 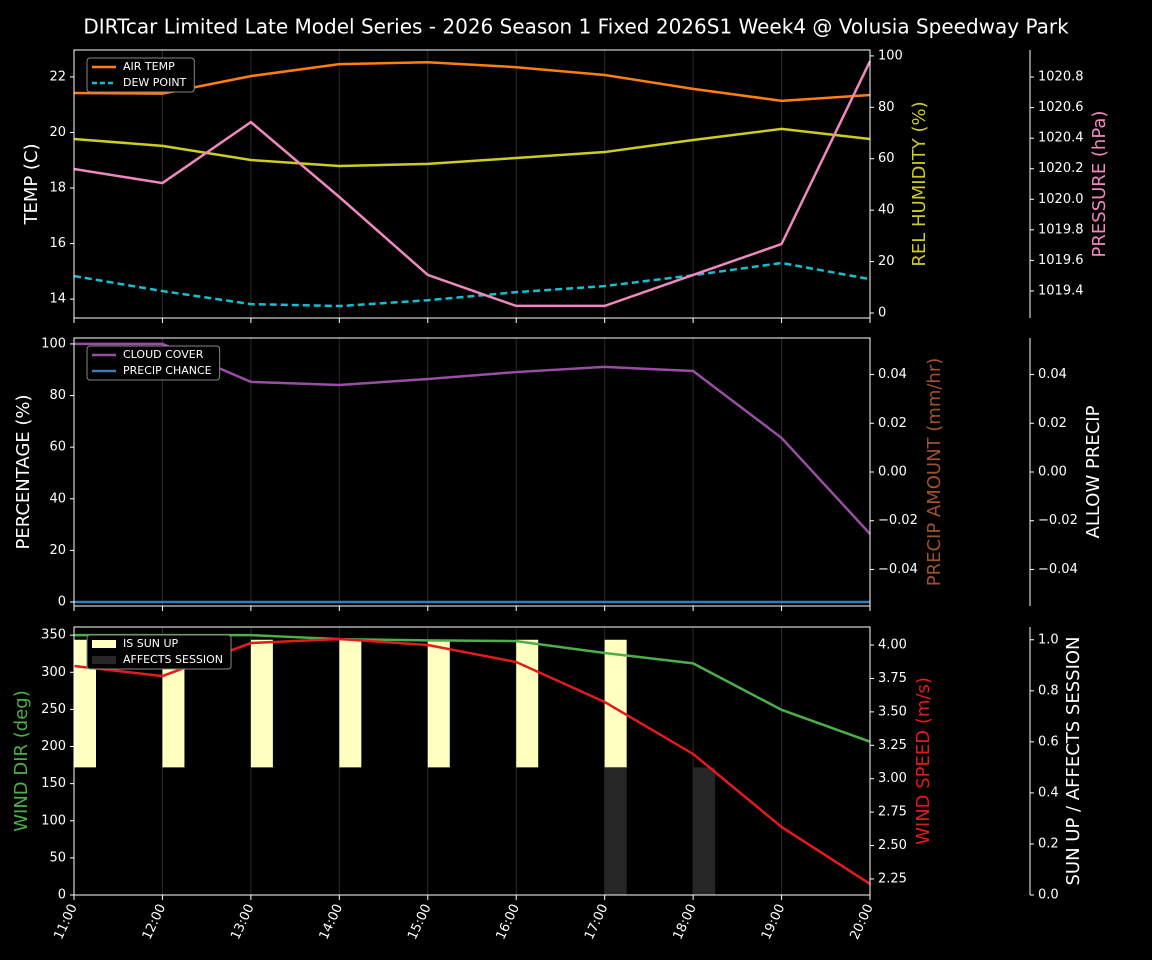 What do you see at coordinates (892, 745) in the screenshot?
I see `y2-tick-label: 3.25` at bounding box center [892, 745].